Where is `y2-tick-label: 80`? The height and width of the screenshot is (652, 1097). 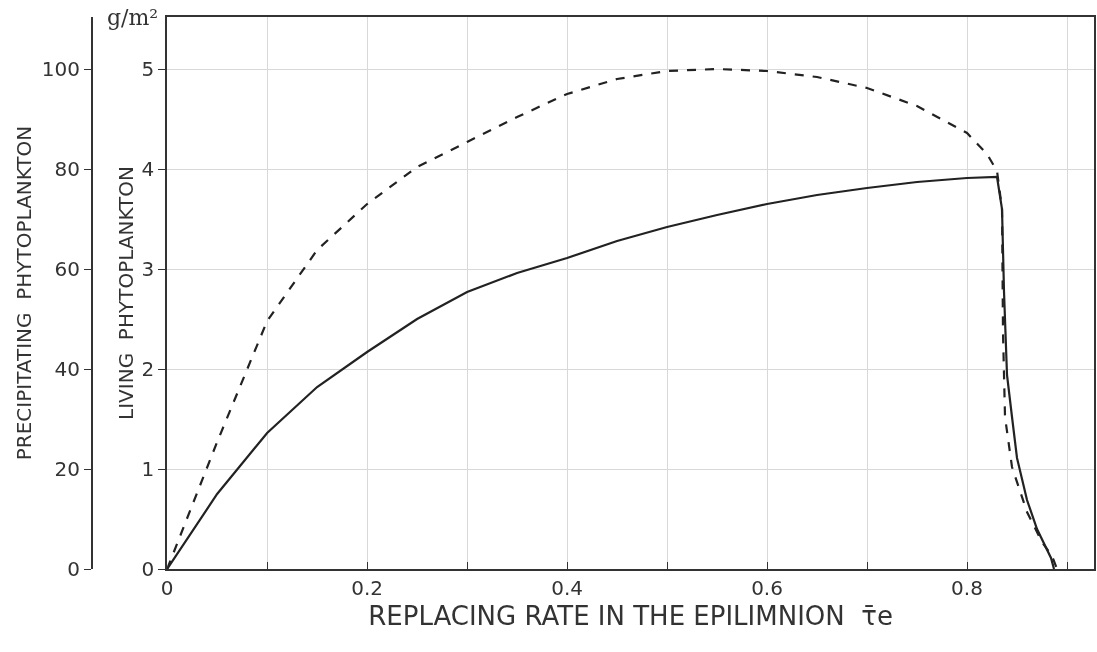
y2-tick-label: 80 is located at coordinates (67, 169).